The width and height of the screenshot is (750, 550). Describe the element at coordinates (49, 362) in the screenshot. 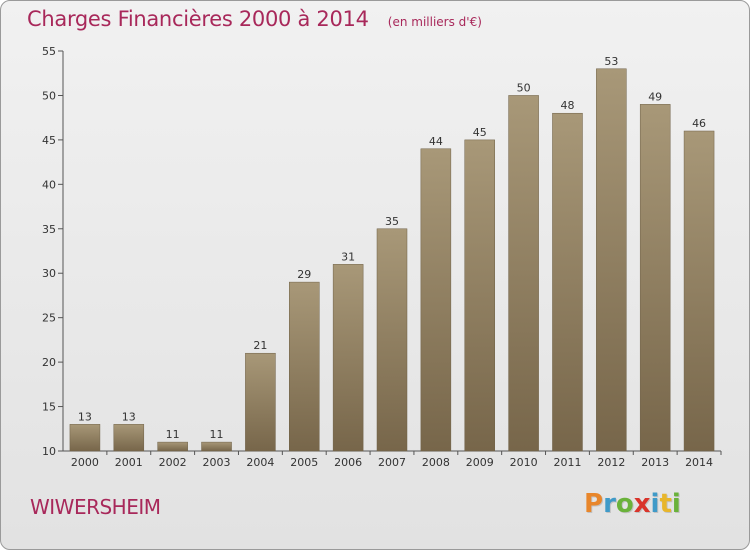

I see `y-tick-label: 20` at that location.